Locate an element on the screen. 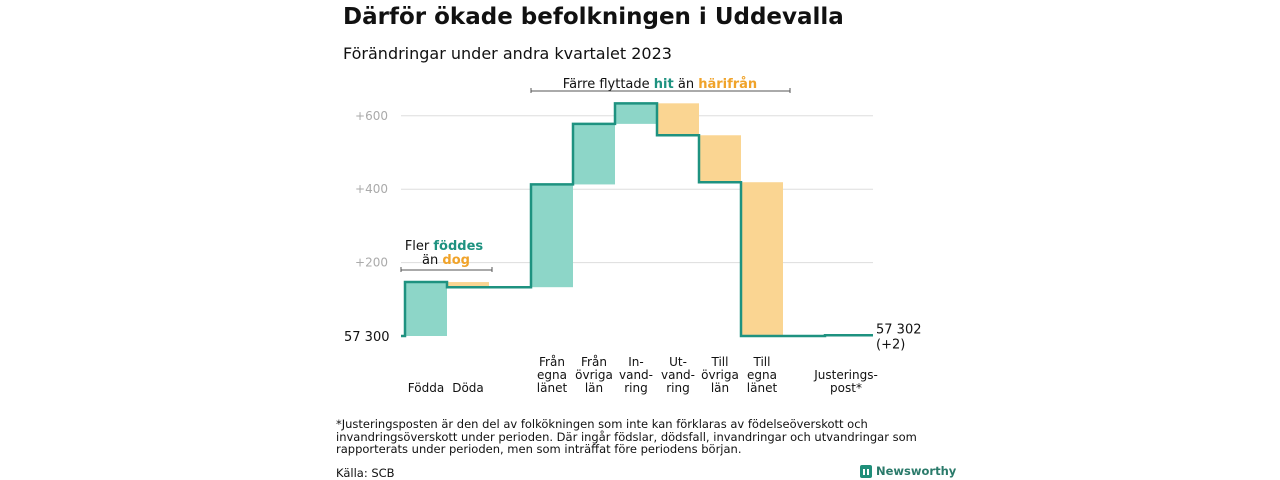 This screenshot has height=480, width=1280. category-label-4-1: vand- is located at coordinates (636, 375).